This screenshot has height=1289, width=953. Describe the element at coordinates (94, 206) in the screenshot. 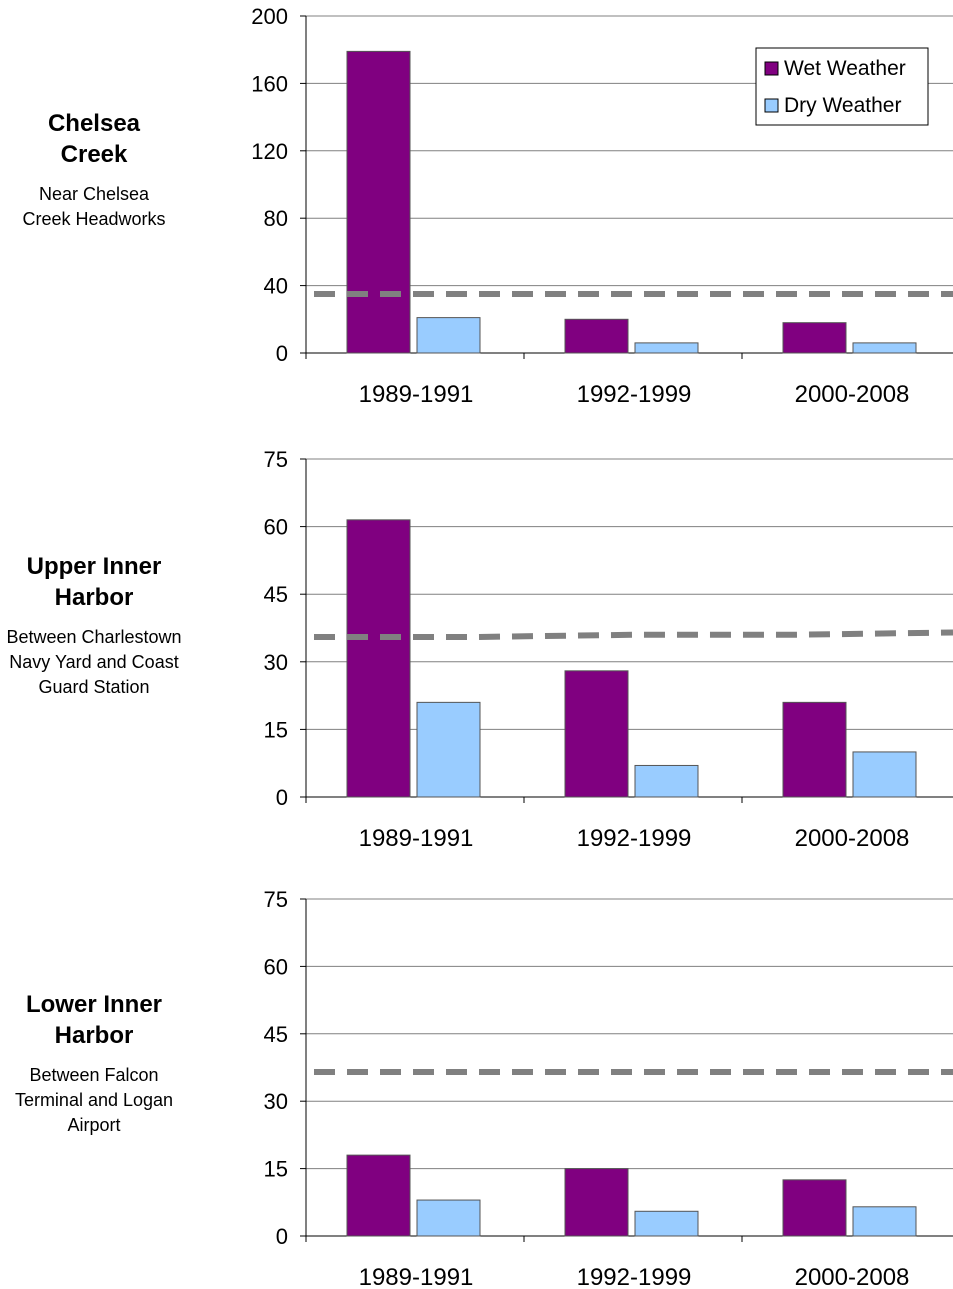

I see `site-subtitle: Near Chelsea Creek Headworks` at that location.